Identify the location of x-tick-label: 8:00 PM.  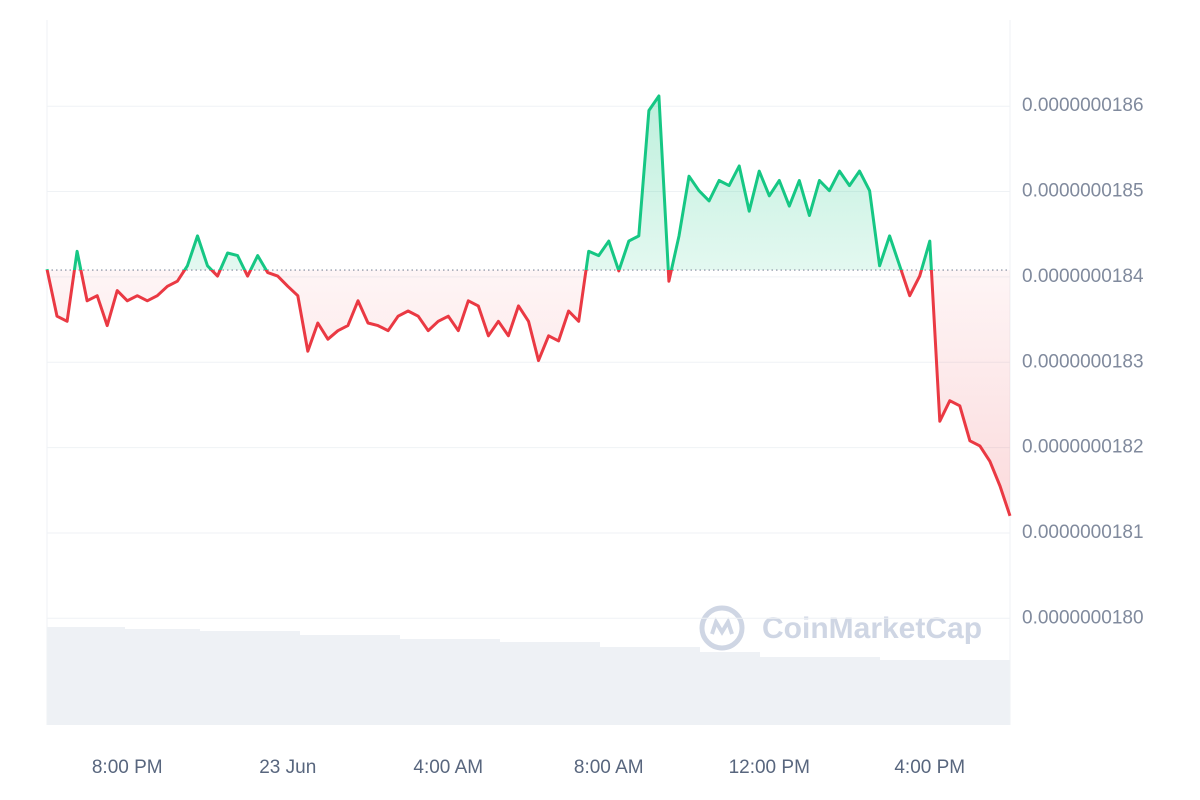
(127, 767).